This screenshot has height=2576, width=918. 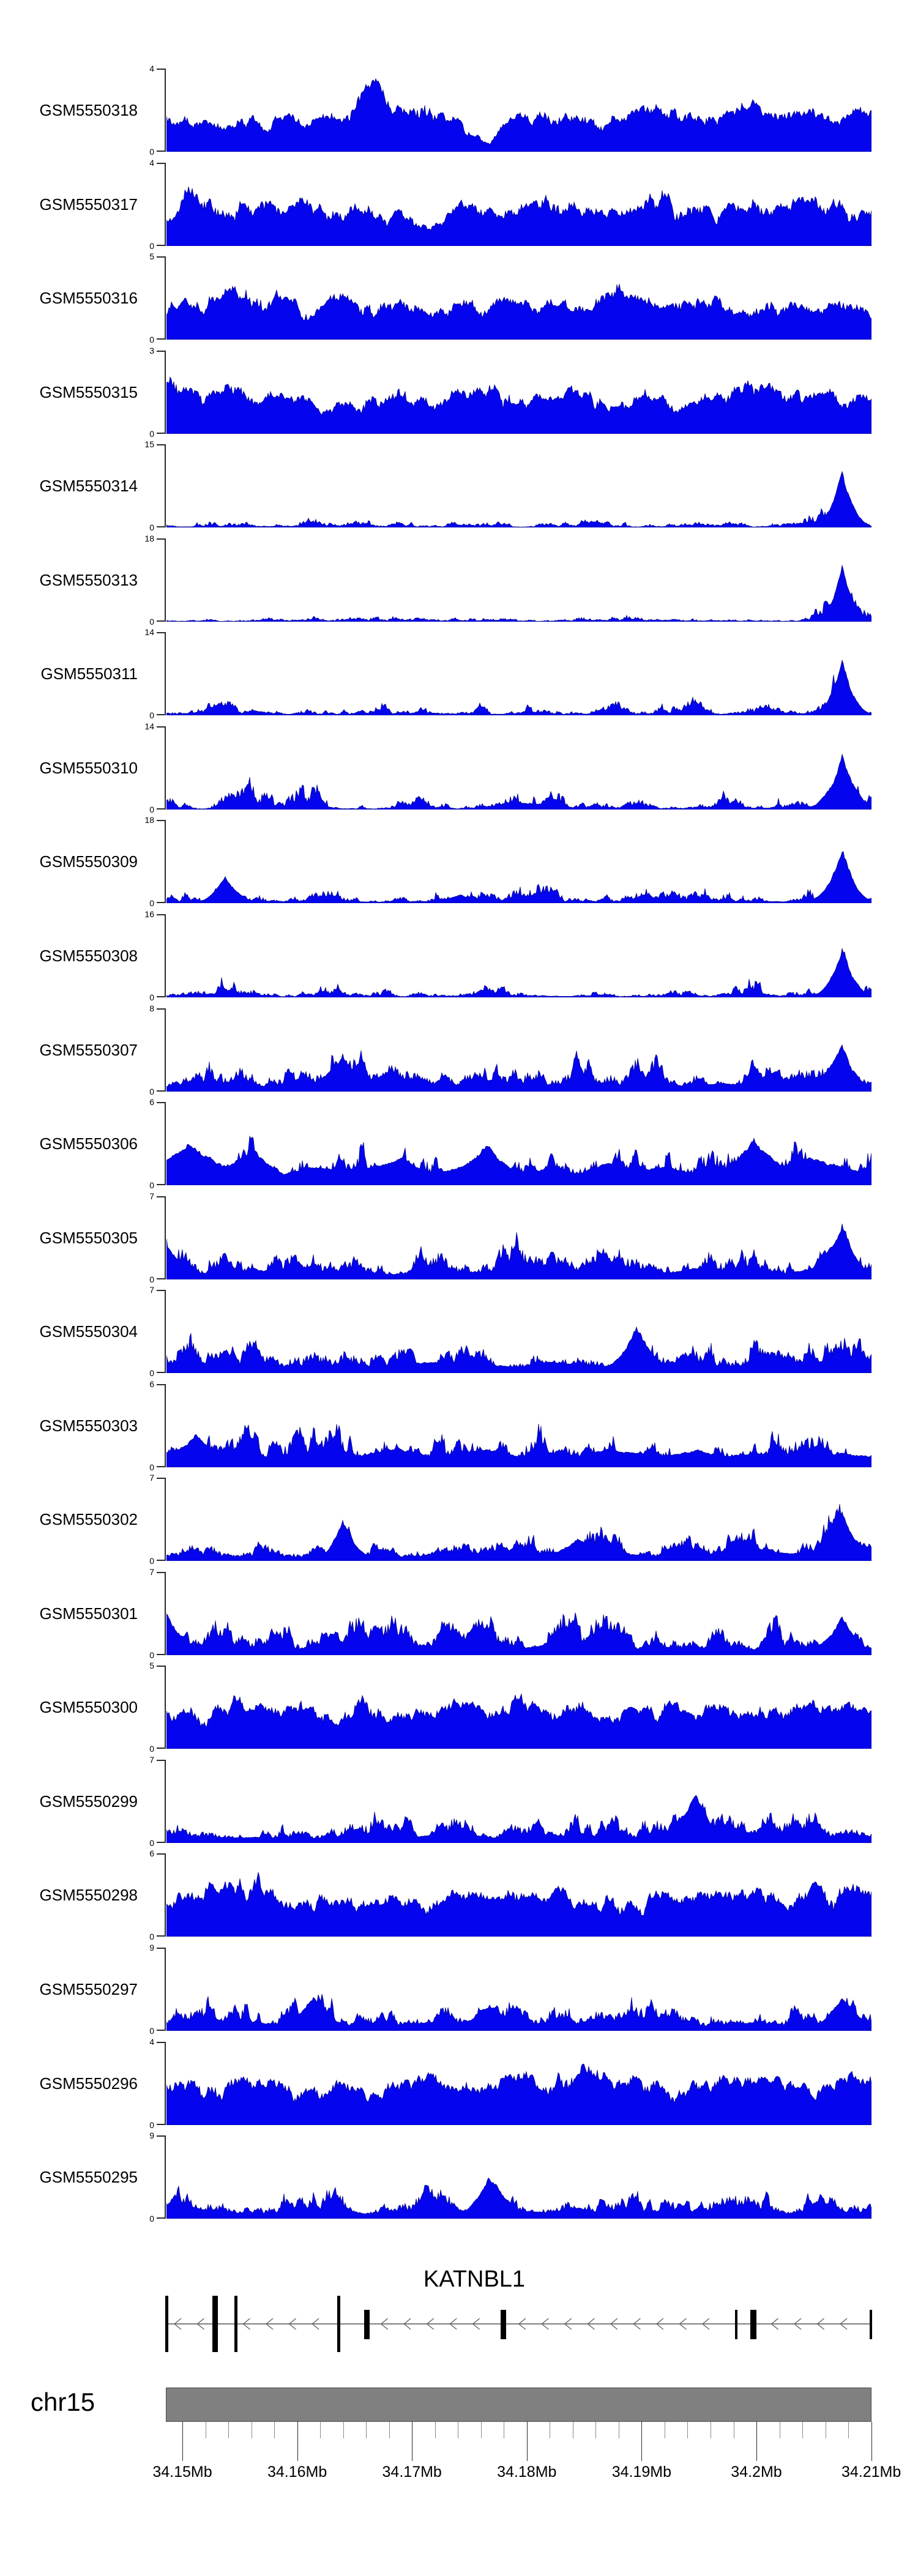 What do you see at coordinates (88, 579) in the screenshot?
I see `track-label: GSM5550313` at bounding box center [88, 579].